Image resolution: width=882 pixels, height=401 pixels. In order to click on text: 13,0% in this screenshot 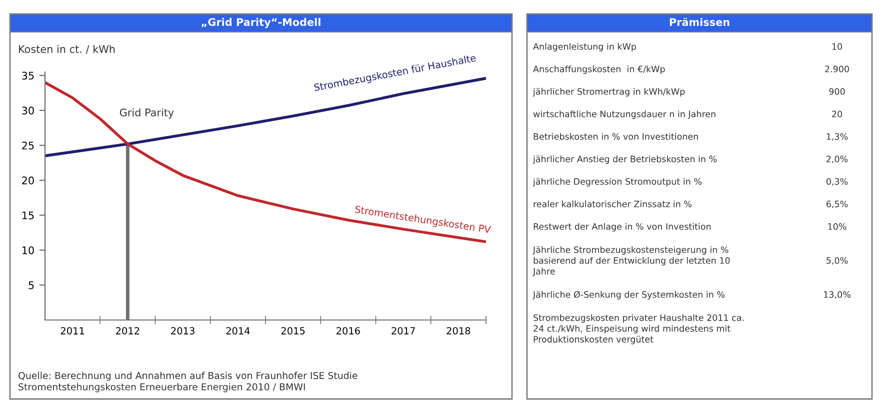, I will do `click(837, 295)`.